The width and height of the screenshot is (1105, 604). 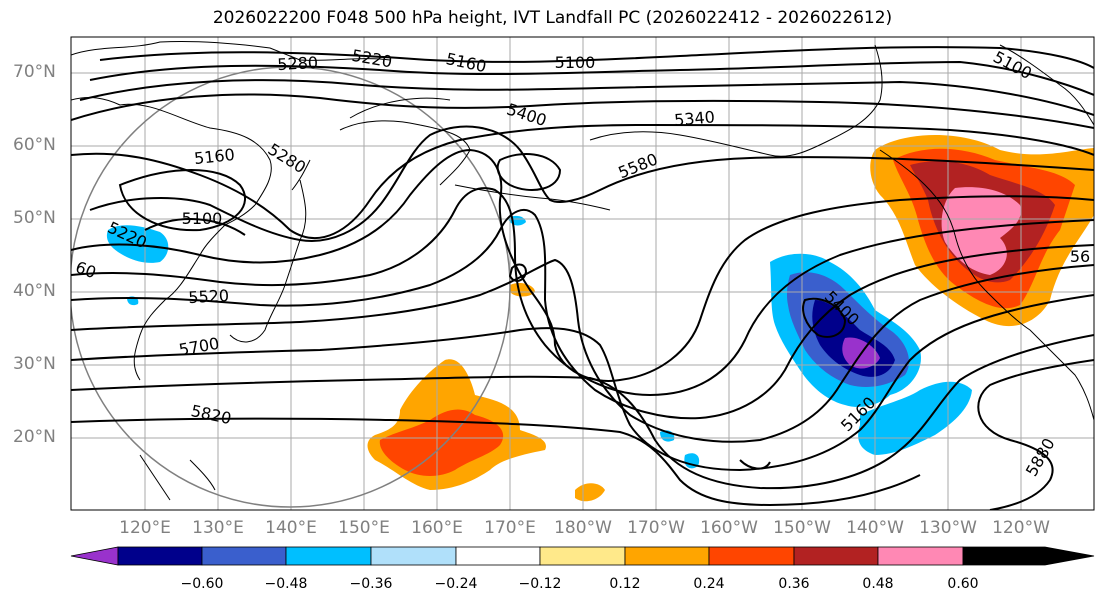 I want to click on lat-label: 40°N, so click(x=34, y=291).